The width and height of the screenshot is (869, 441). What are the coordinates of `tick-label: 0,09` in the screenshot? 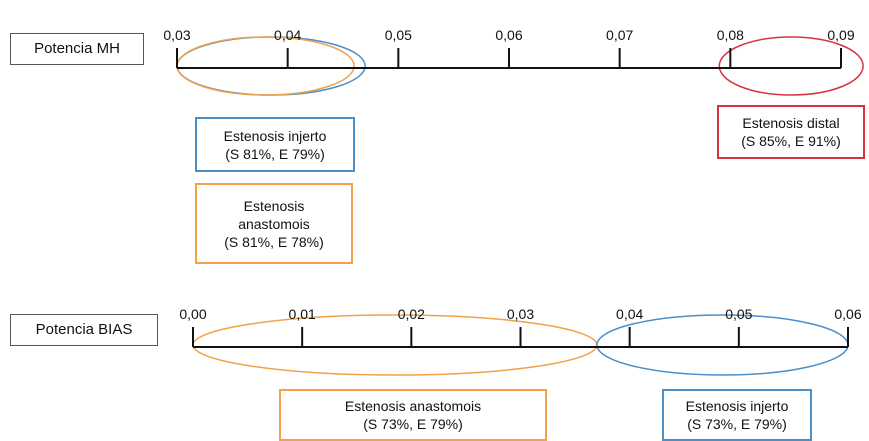 It's located at (840, 35).